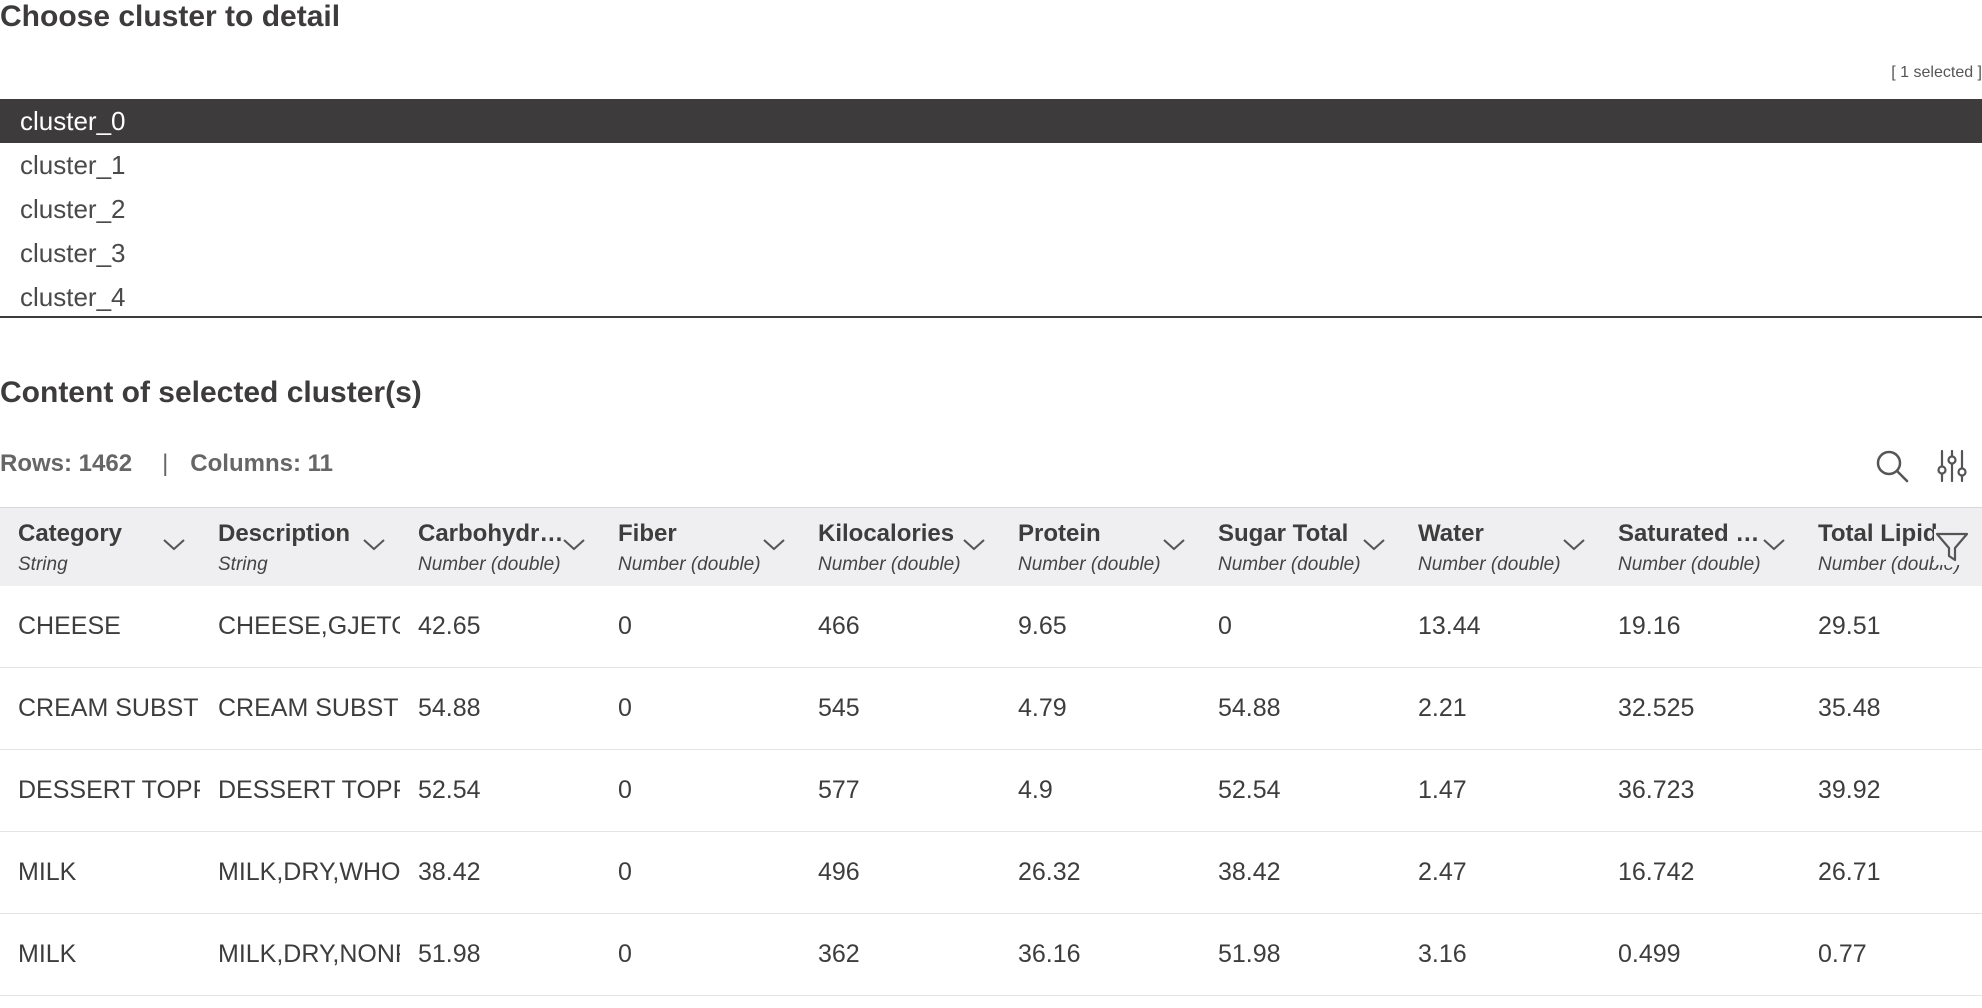 This screenshot has width=1982, height=1008. Describe the element at coordinates (1849, 790) in the screenshot. I see `table-cell: 39.92` at that location.